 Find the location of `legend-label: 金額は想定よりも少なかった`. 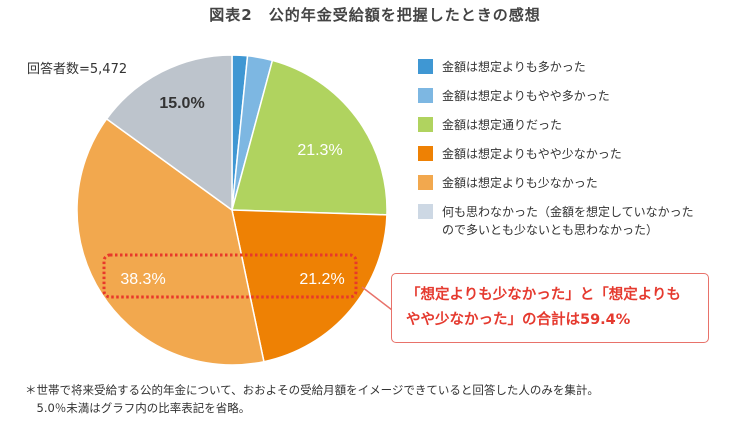

legend-label: 金額は想定よりも少なかった is located at coordinates (520, 183).